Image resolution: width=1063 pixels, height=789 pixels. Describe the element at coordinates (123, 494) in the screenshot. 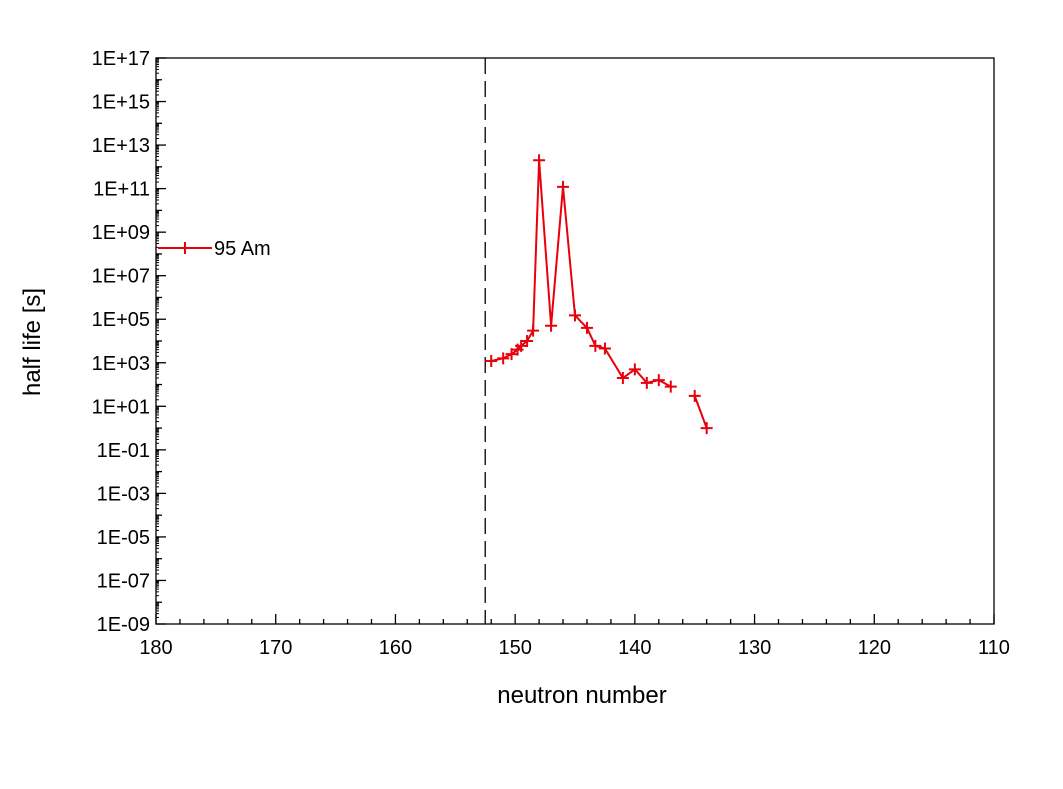

I see `y-tick-label: 1E-03` at that location.